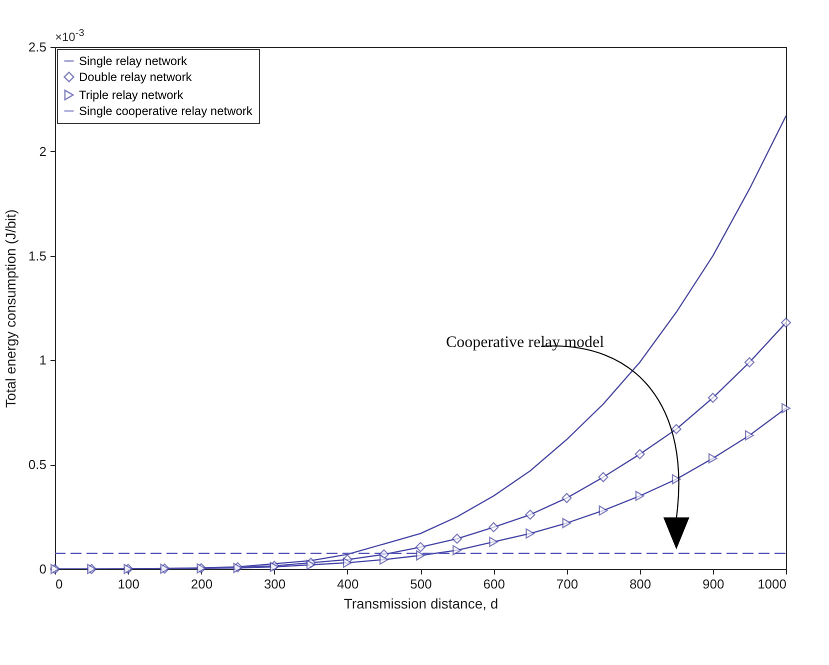 Image resolution: width=829 pixels, height=665 pixels. I want to click on x-tick-label: 400, so click(348, 584).